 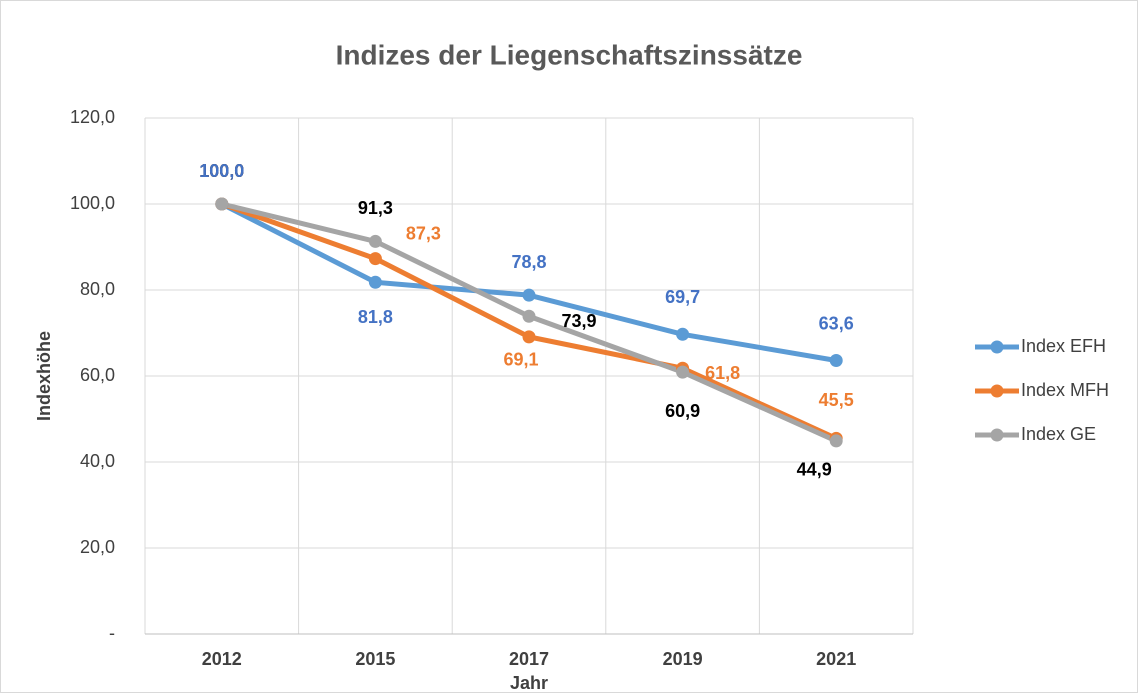 What do you see at coordinates (44, 376) in the screenshot?
I see `y-axis-label: Indexhöhe` at bounding box center [44, 376].